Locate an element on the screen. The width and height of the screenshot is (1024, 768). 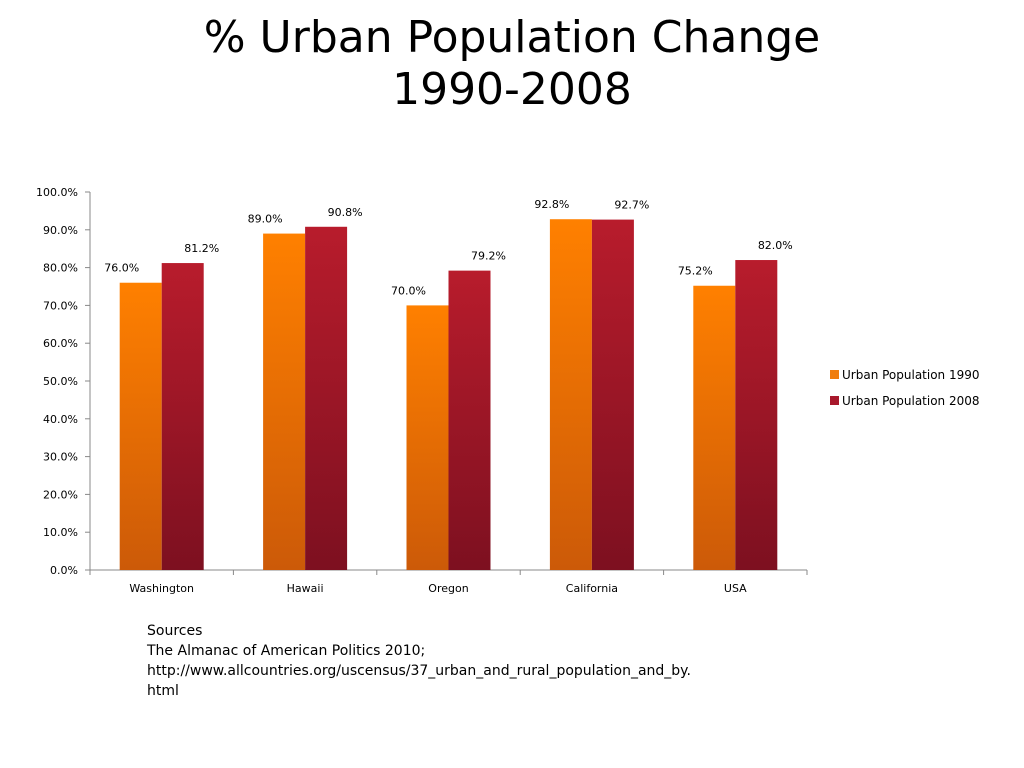
y-tick-label: 50.0% is located at coordinates (60, 381).